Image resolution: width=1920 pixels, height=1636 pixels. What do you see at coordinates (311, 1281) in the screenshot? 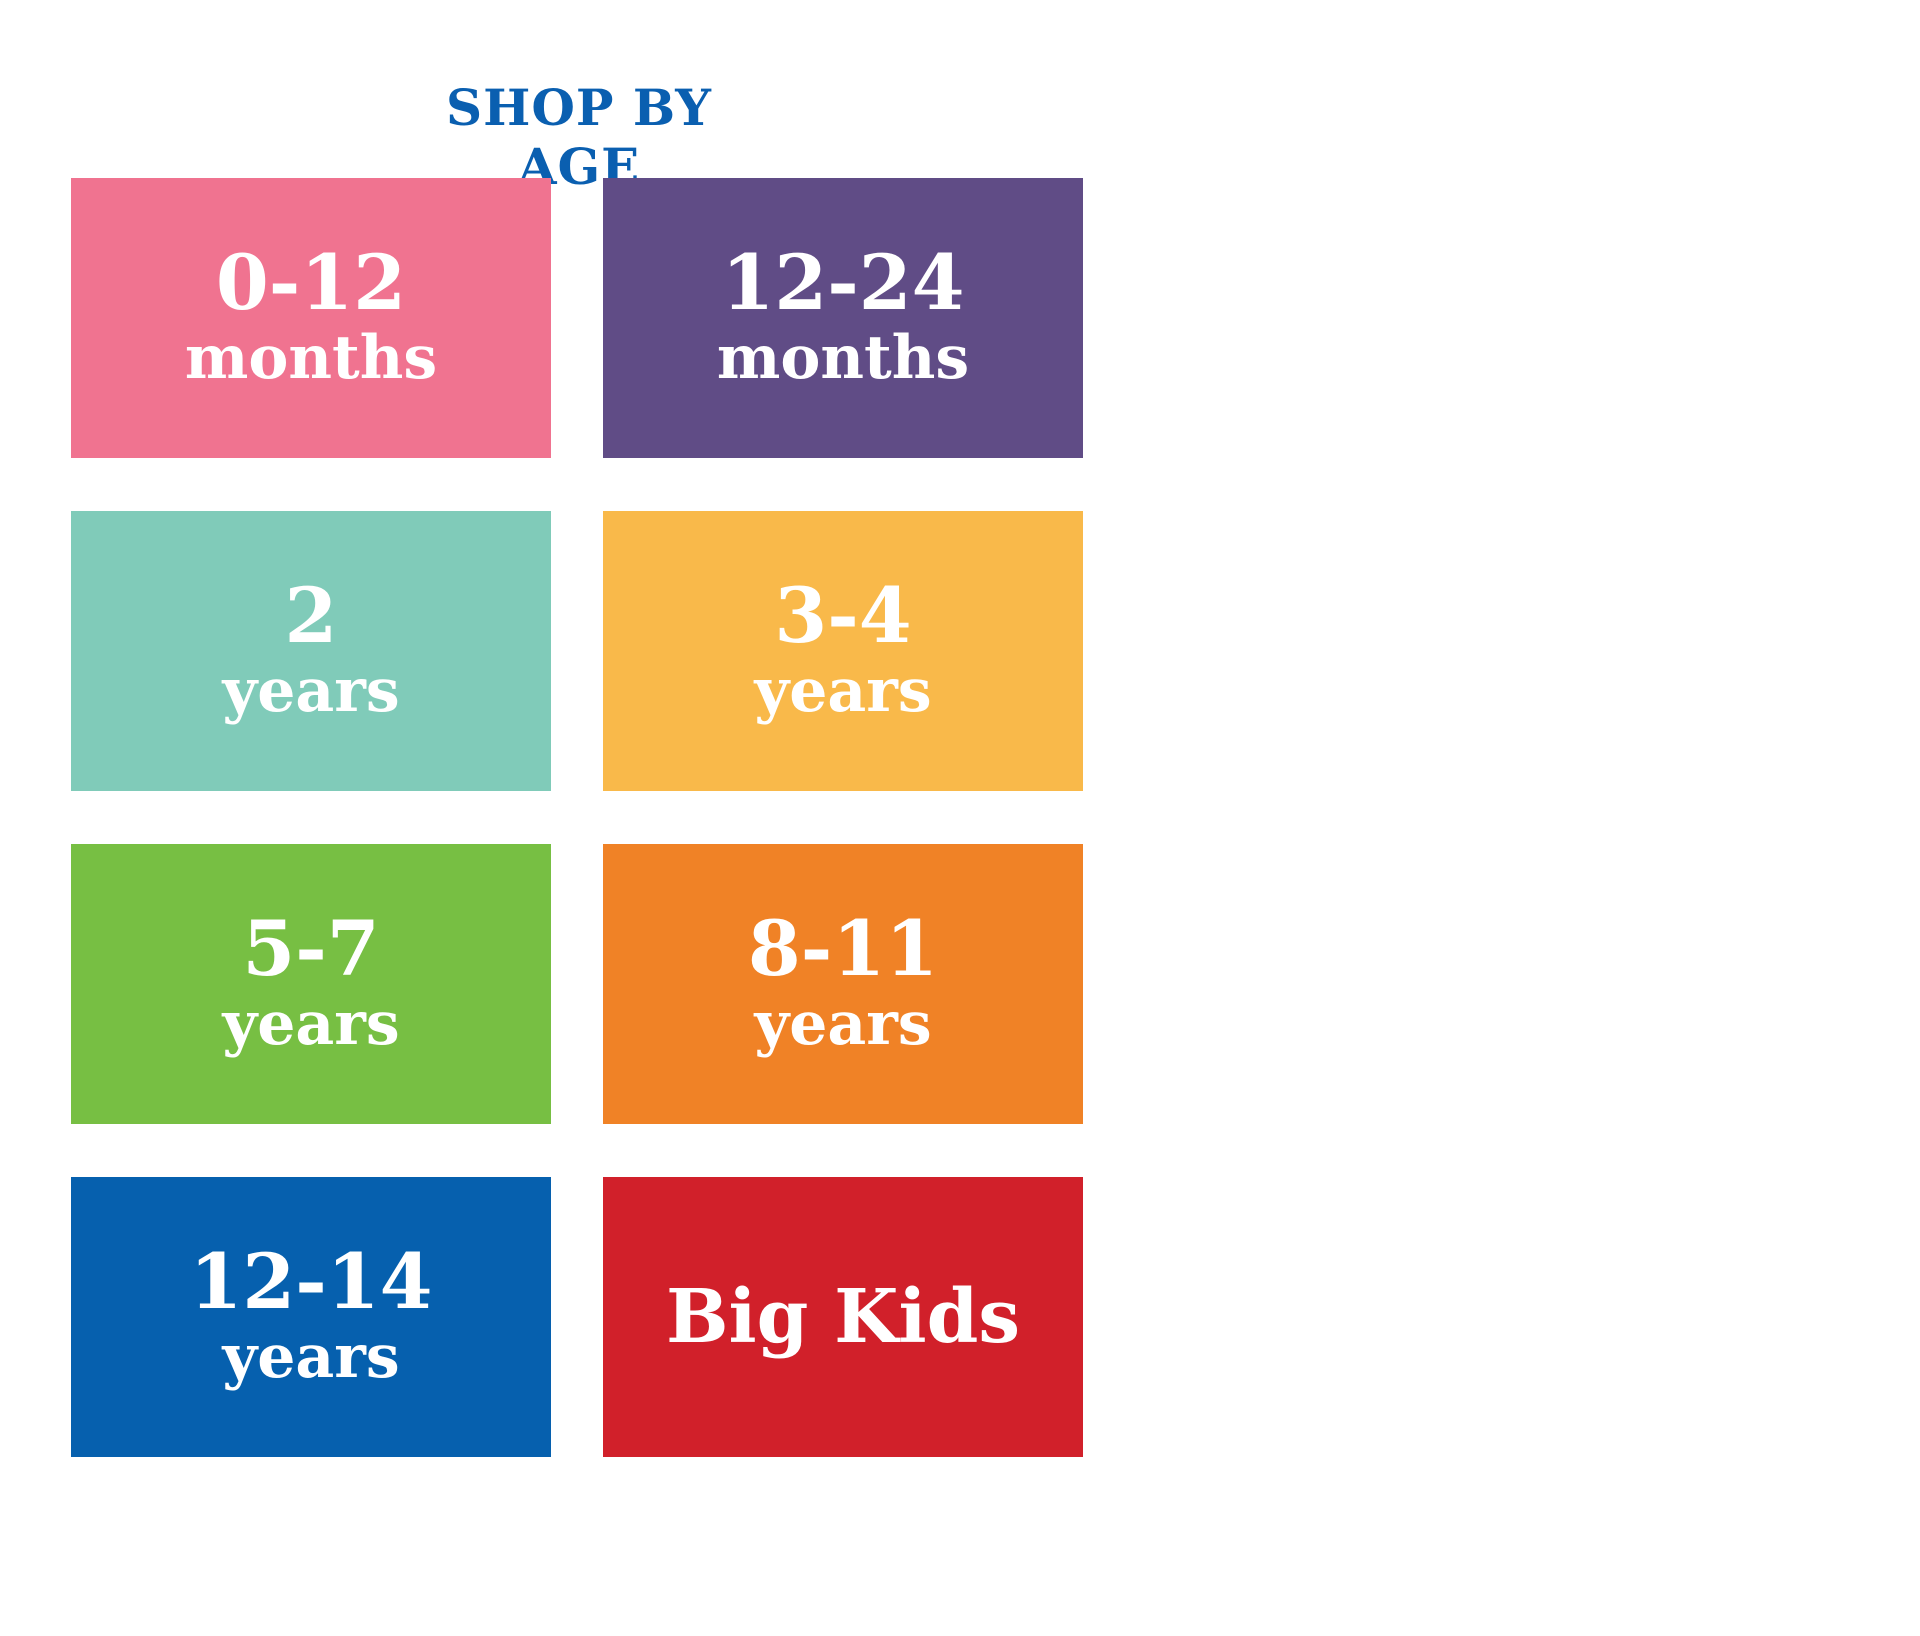
I see `tile-number: 12-14` at bounding box center [311, 1281].